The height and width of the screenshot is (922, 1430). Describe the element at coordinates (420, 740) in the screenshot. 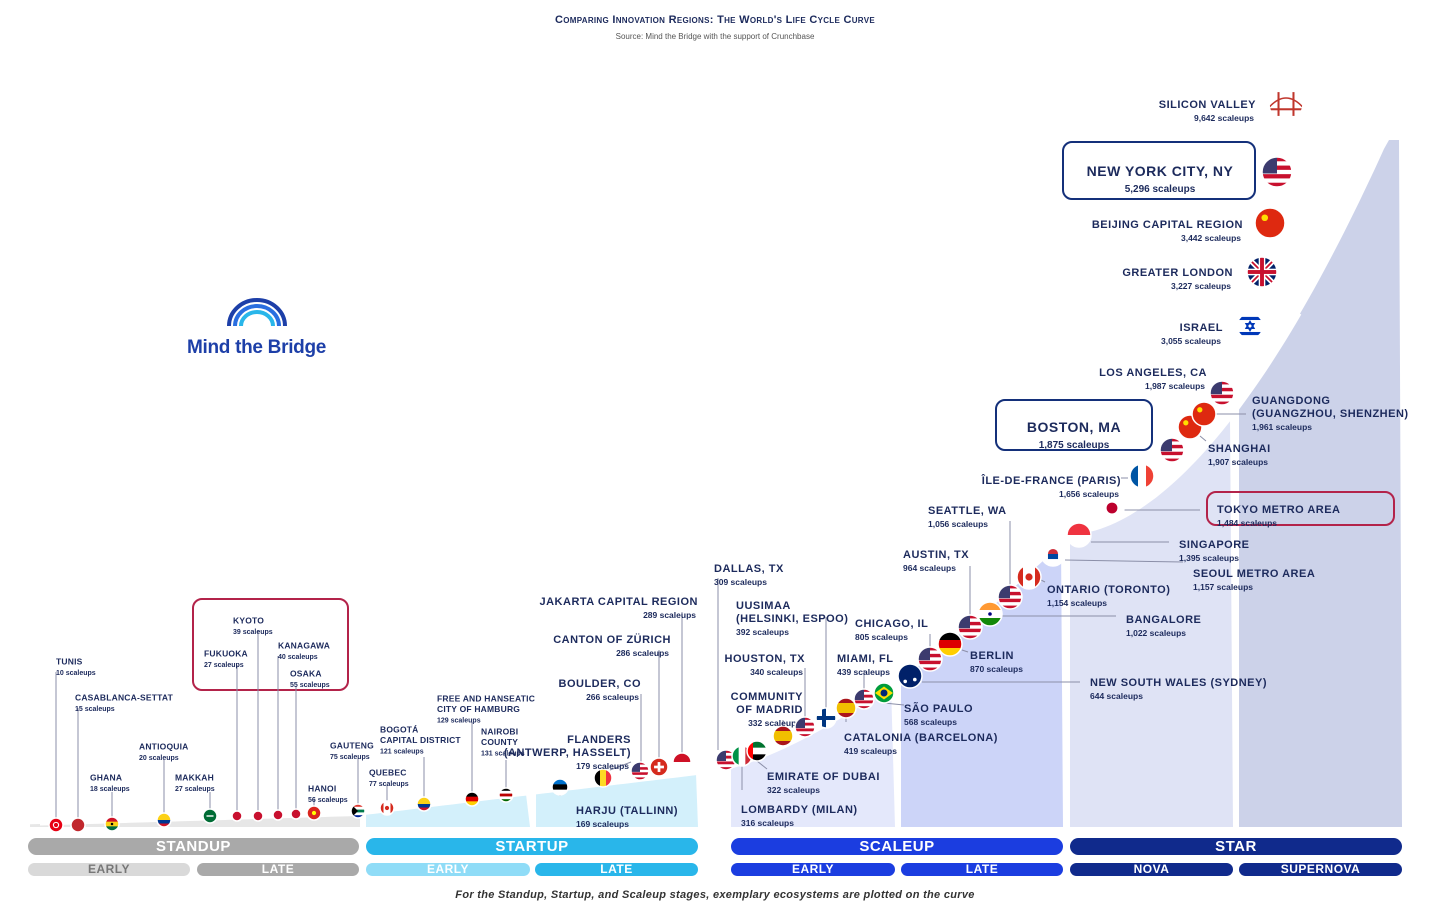

I see `label-bogot-capital-district-1: CAPITAL DISTRICT` at that location.